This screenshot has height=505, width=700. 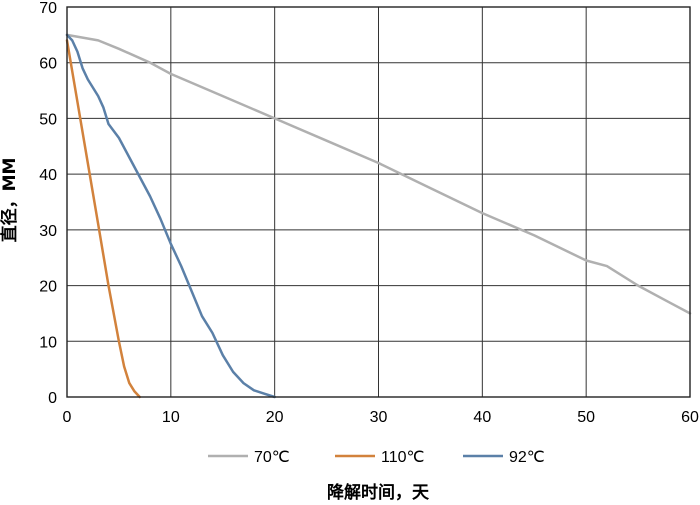 I want to click on y-tick-label: 30, so click(x=48, y=231).